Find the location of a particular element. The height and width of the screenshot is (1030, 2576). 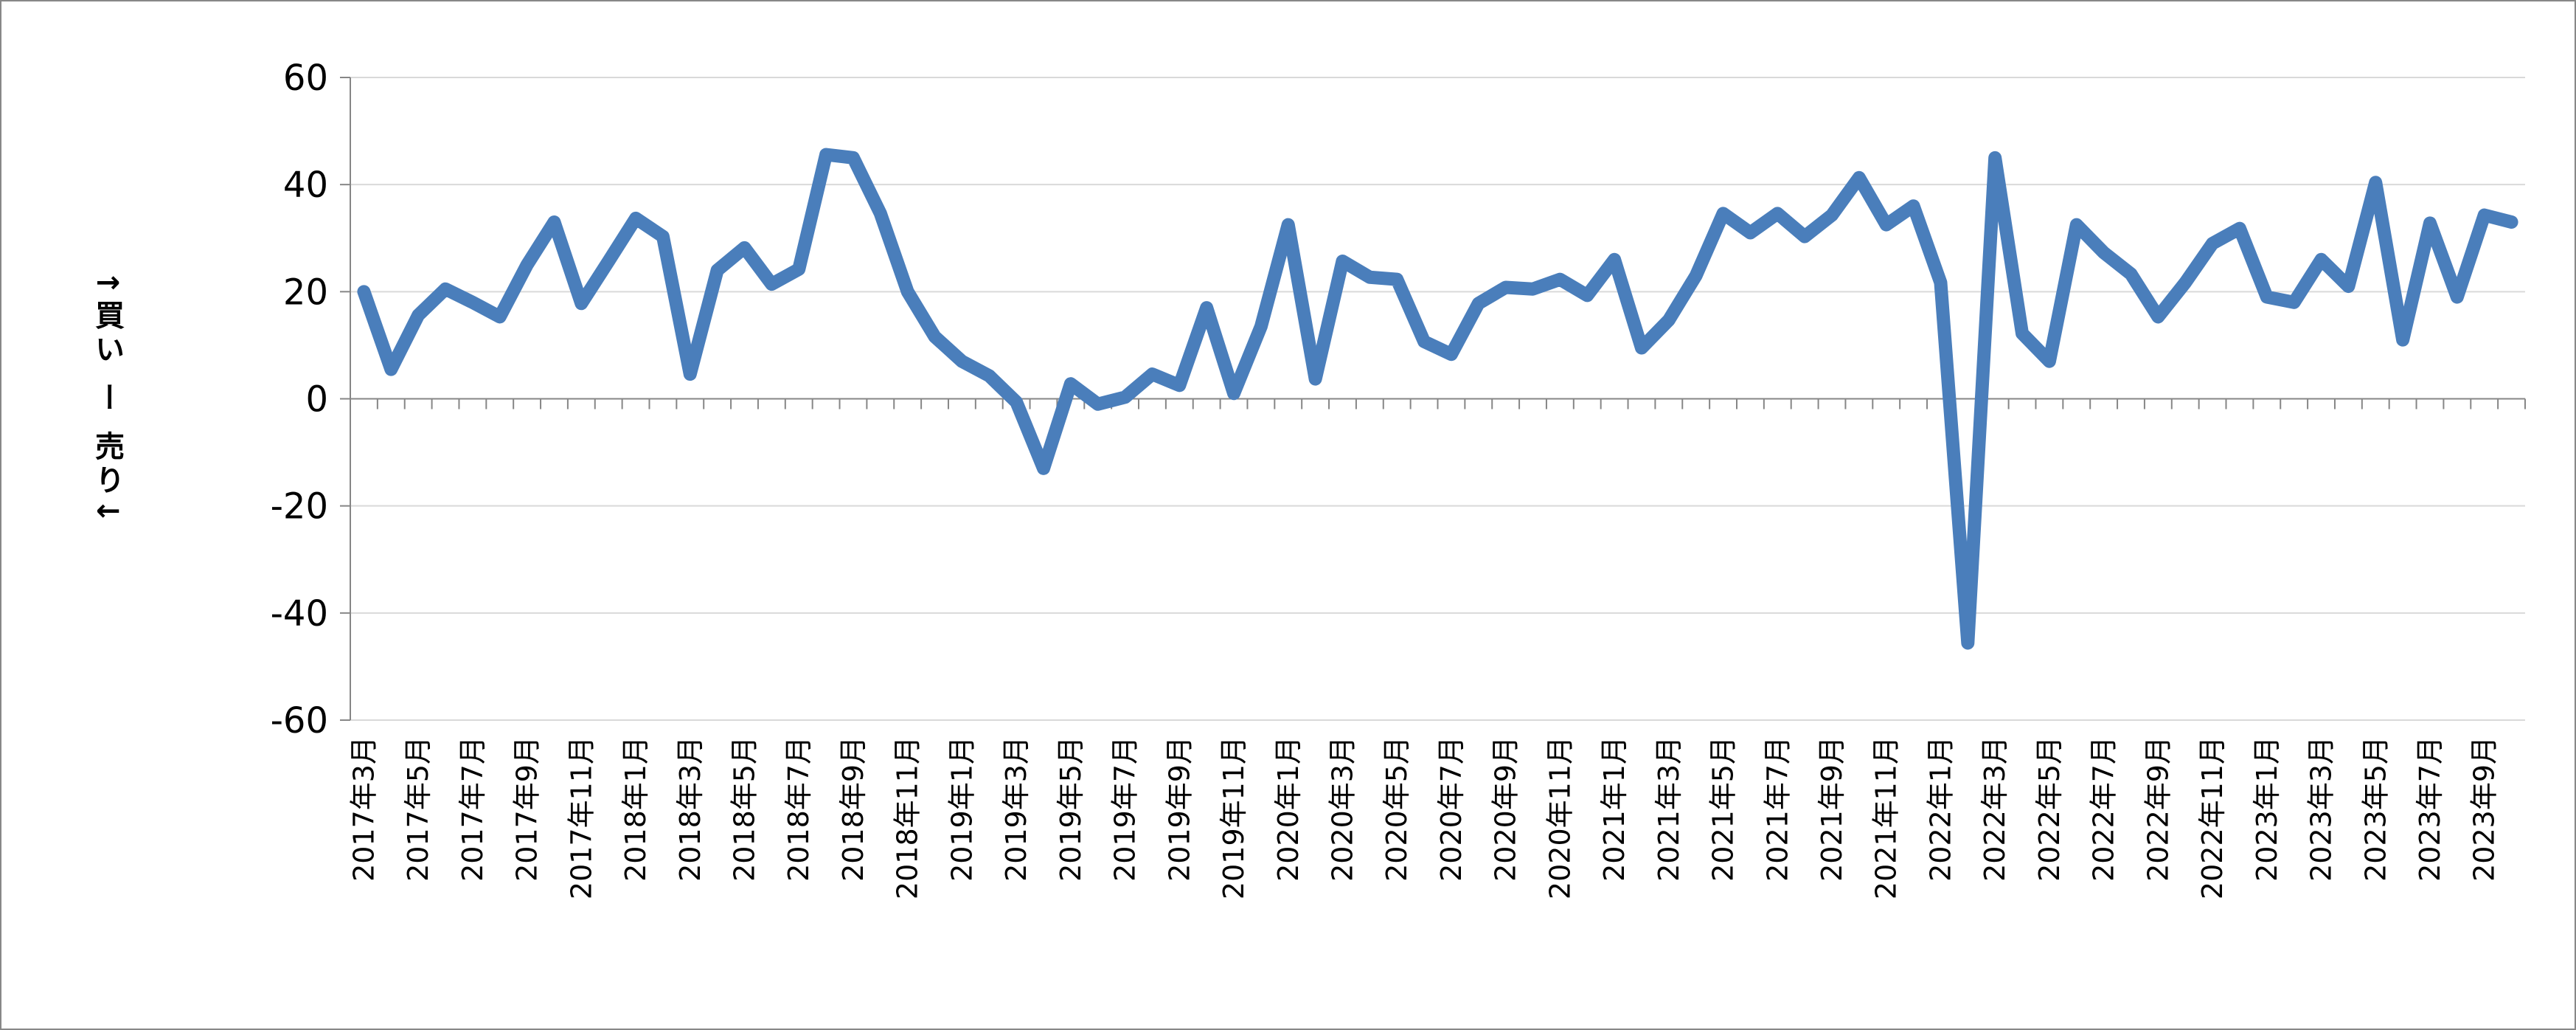

x-tick-label: 2021年5月 is located at coordinates (1723, 809).